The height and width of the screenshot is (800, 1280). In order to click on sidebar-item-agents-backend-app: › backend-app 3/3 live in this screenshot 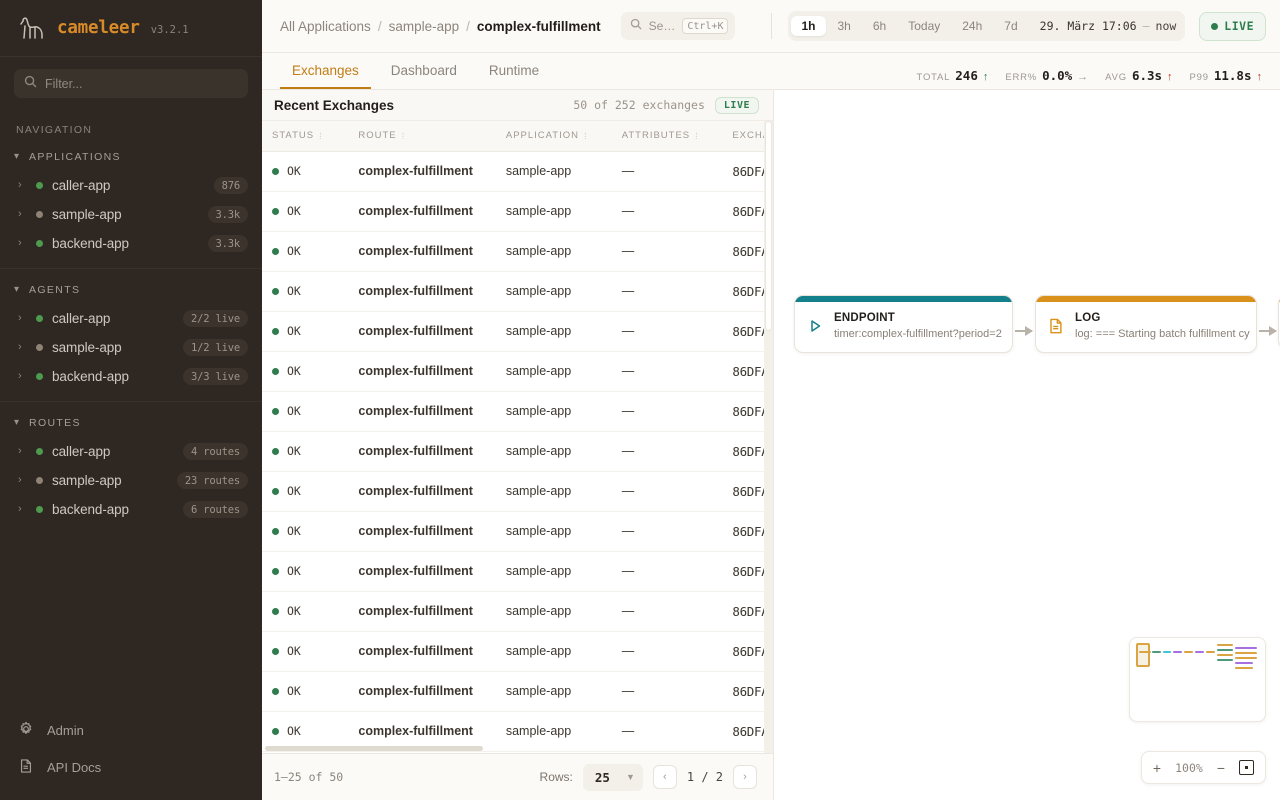, I will do `click(131, 376)`.